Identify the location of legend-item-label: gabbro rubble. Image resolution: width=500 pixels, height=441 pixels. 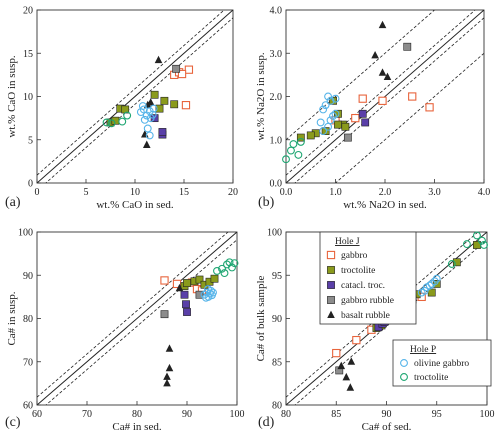
(367, 301).